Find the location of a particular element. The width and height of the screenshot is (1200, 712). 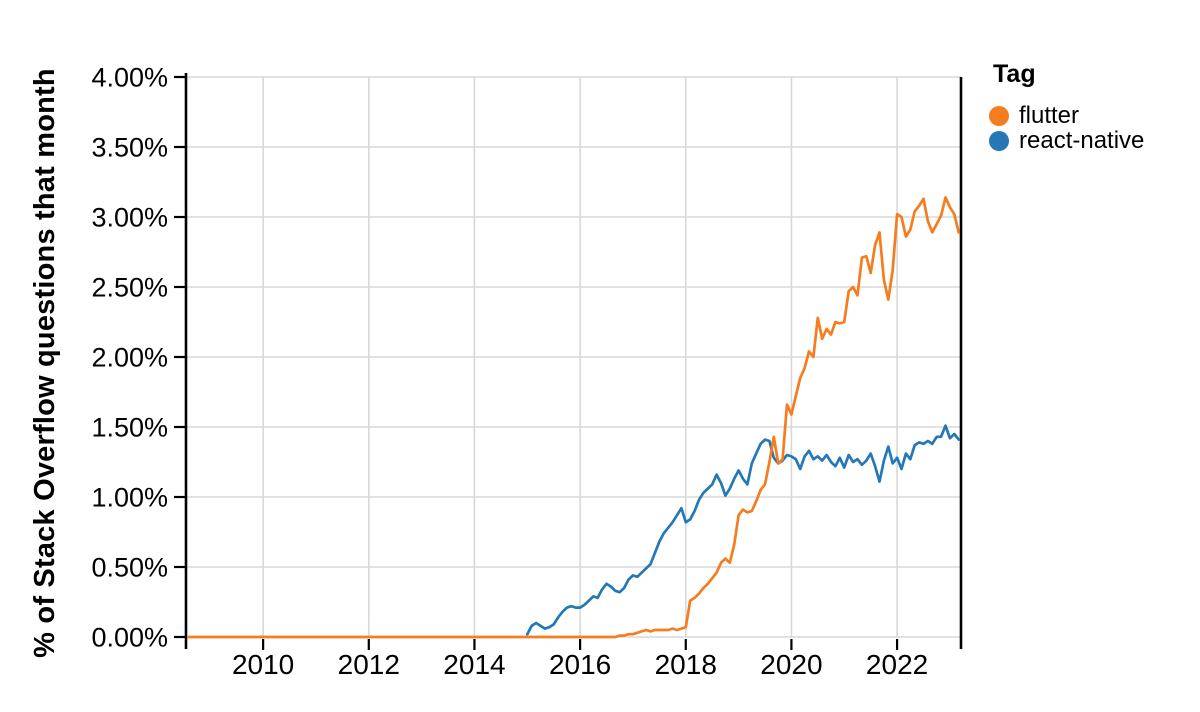

legend-label-react-native: react-native is located at coordinates (1082, 140).